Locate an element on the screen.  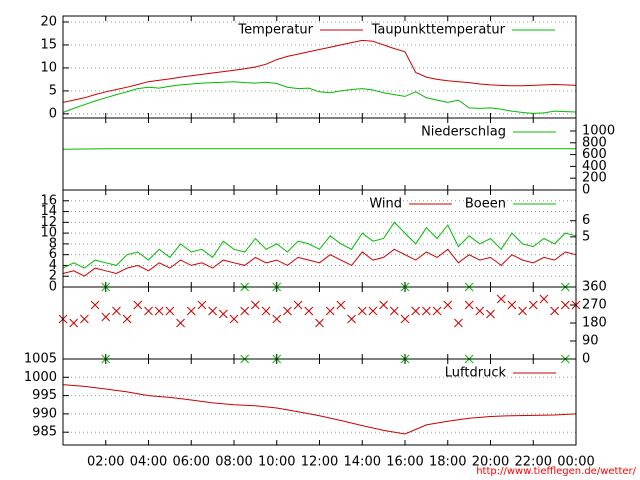
y-tick-label: 10 is located at coordinates (48, 233).